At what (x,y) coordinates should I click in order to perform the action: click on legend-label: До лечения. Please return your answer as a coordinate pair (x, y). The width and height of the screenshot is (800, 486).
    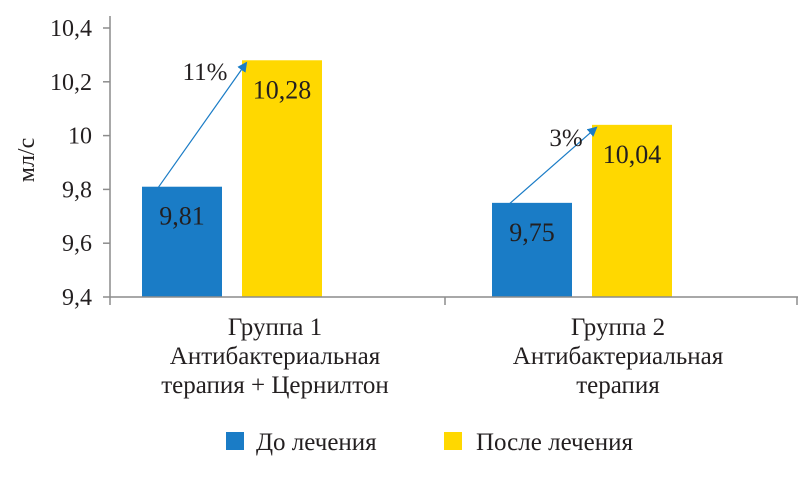
    Looking at the image, I should click on (316, 442).